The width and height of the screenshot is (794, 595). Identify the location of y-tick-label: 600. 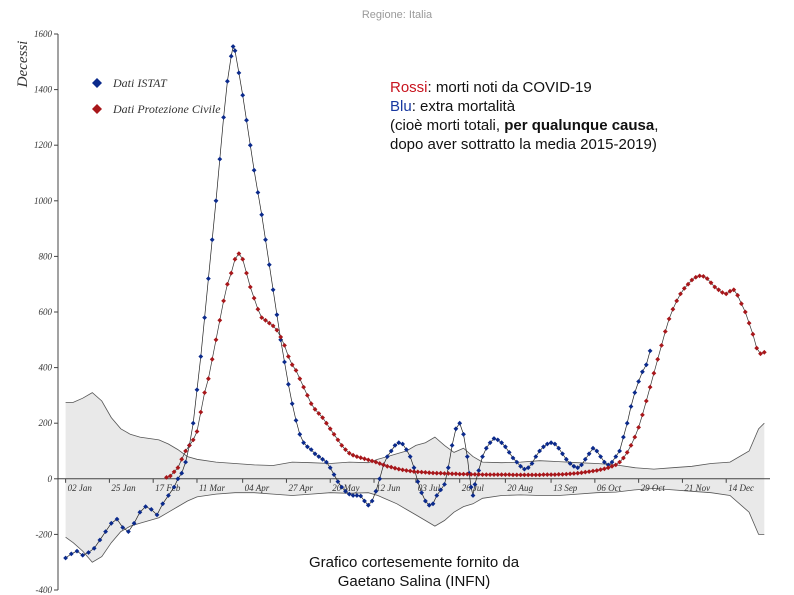
(46, 312).